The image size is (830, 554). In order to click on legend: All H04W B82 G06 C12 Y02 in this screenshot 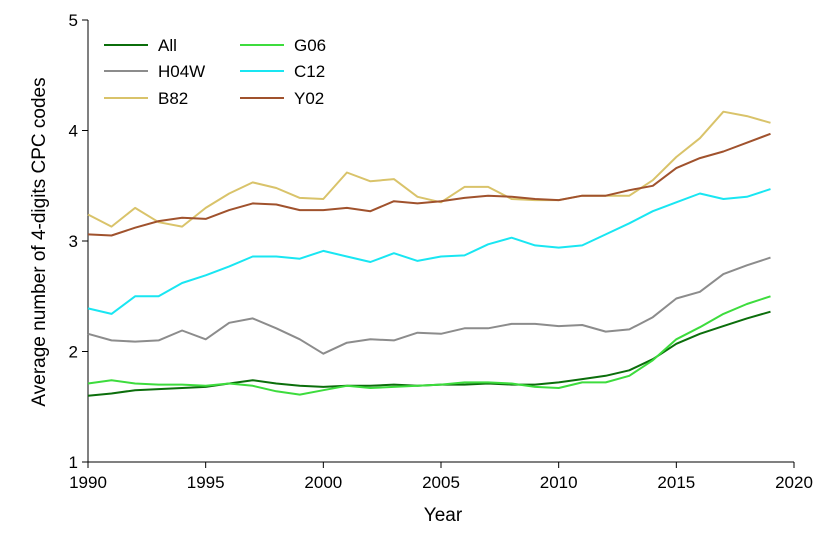, I will do `click(215, 72)`.